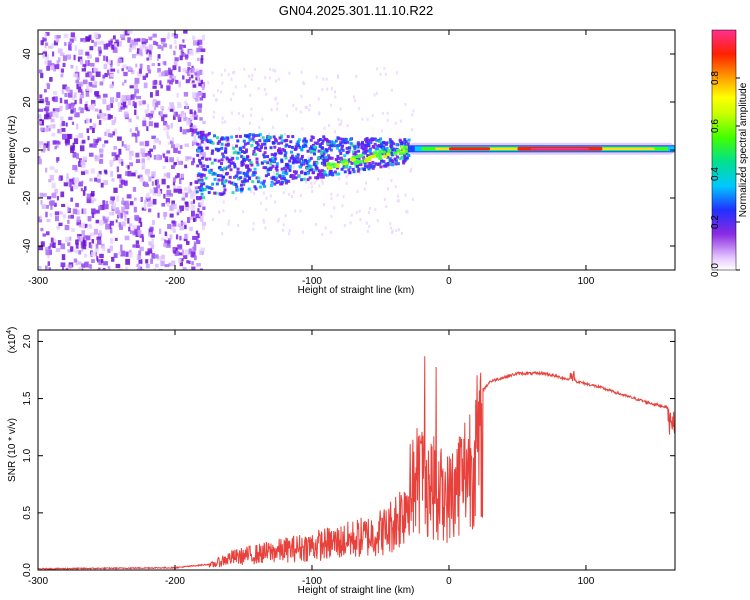  Describe the element at coordinates (38, 281) in the screenshot. I see `x-tick-label: -300` at that location.